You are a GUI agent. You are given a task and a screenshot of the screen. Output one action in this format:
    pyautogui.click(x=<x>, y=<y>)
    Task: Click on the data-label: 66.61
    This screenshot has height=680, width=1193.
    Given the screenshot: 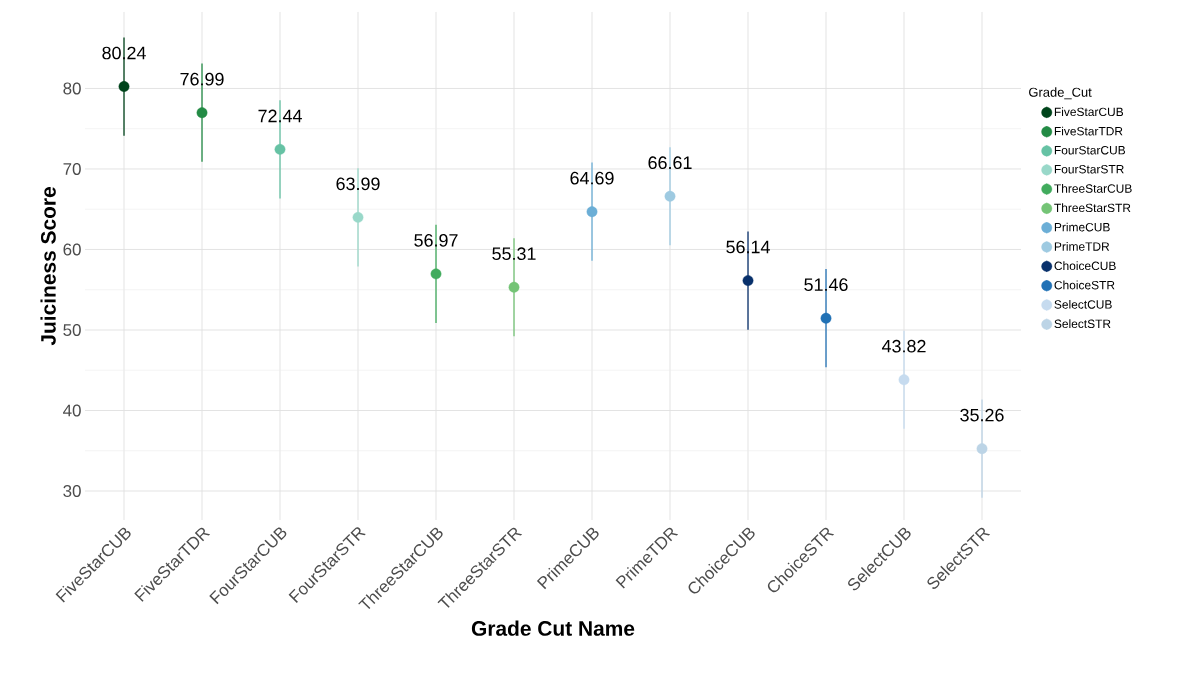 What is the action you would take?
    pyautogui.click(x=670, y=163)
    